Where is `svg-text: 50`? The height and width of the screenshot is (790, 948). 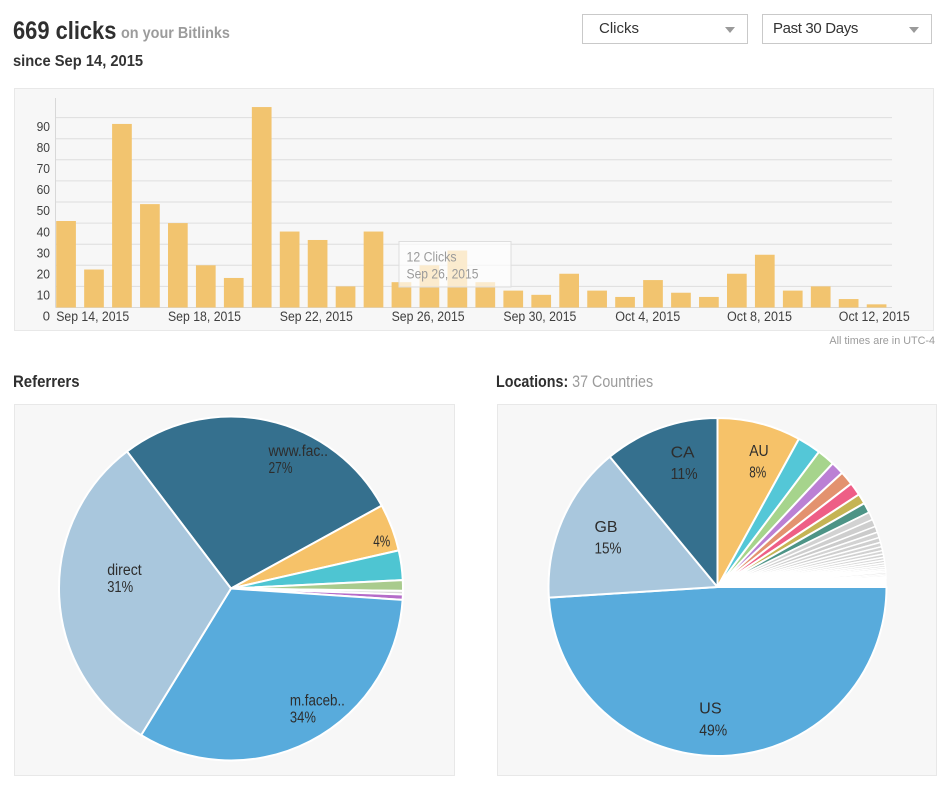 svg-text: 50 is located at coordinates (43, 210).